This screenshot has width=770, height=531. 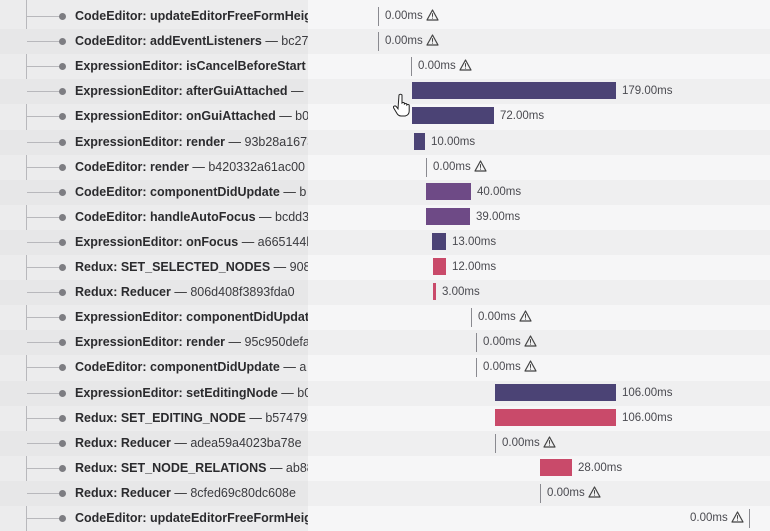 I want to click on span-duration: 72.00ms, so click(x=522, y=116).